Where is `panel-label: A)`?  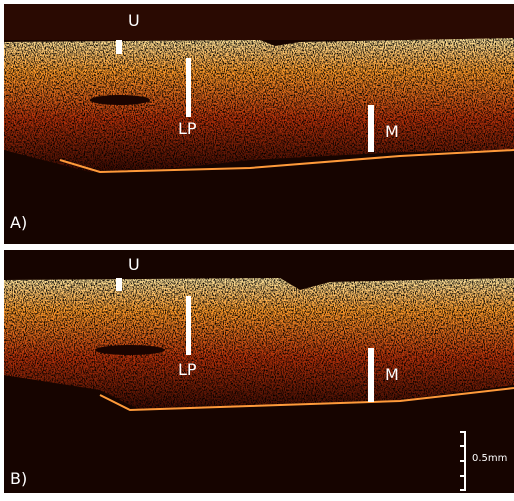
panel-label: A) is located at coordinates (18, 222).